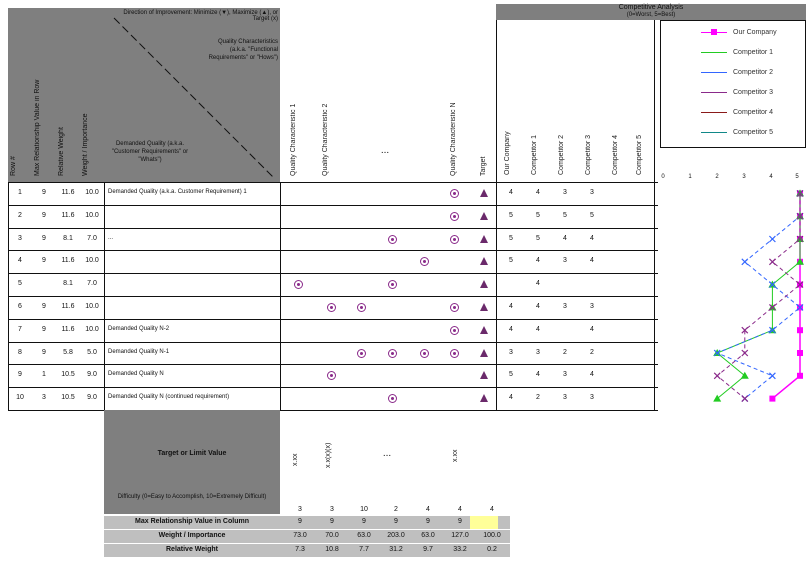 This screenshot has width=810, height=567. What do you see at coordinates (737, 52) in the screenshot?
I see `legend-item-c1: Competitor 1` at bounding box center [737, 52].